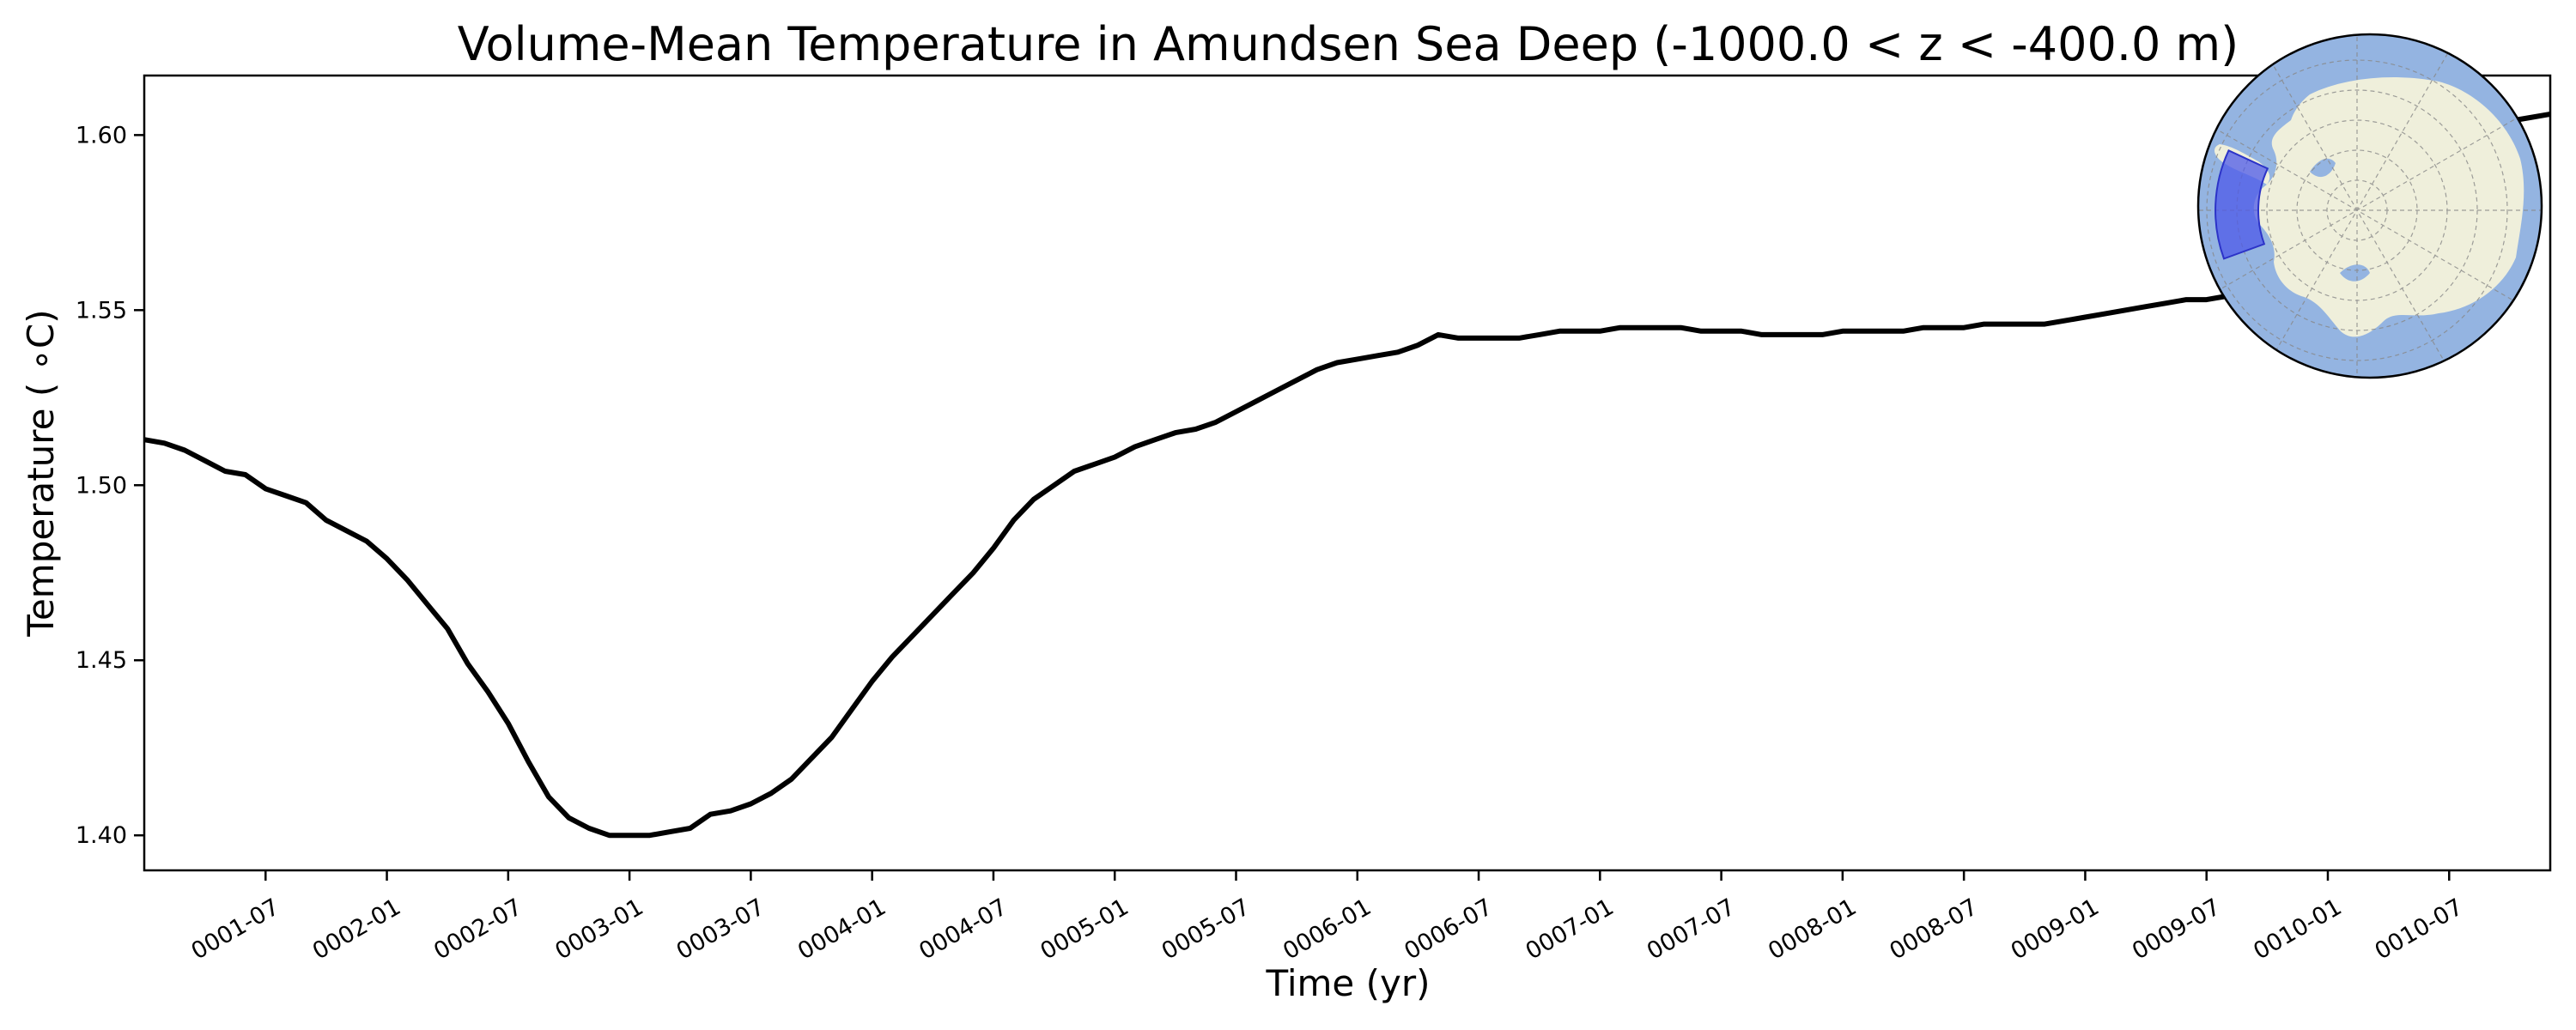 This screenshot has height=1030, width=2576. I want to click on x-tick-label: 0009-07, so click(2177, 929).